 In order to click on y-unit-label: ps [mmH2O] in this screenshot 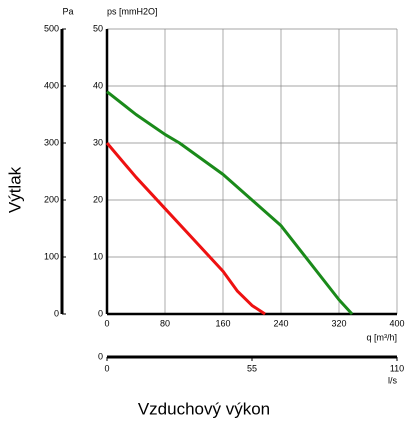, I will do `click(132, 11)`.